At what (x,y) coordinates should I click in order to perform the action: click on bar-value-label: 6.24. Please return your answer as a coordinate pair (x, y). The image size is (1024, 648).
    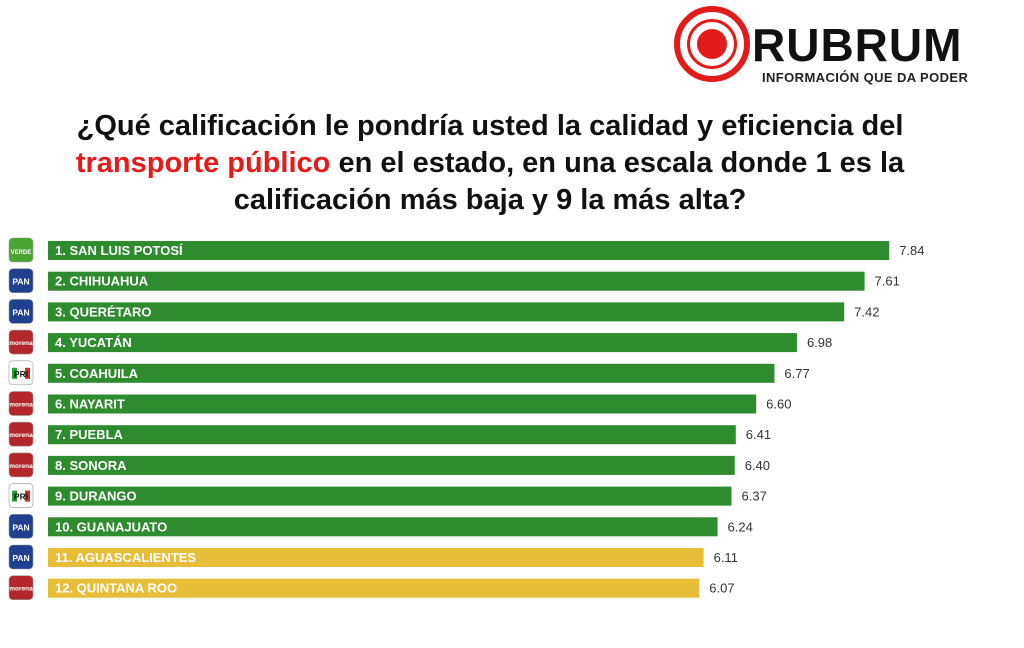
    Looking at the image, I should click on (740, 526).